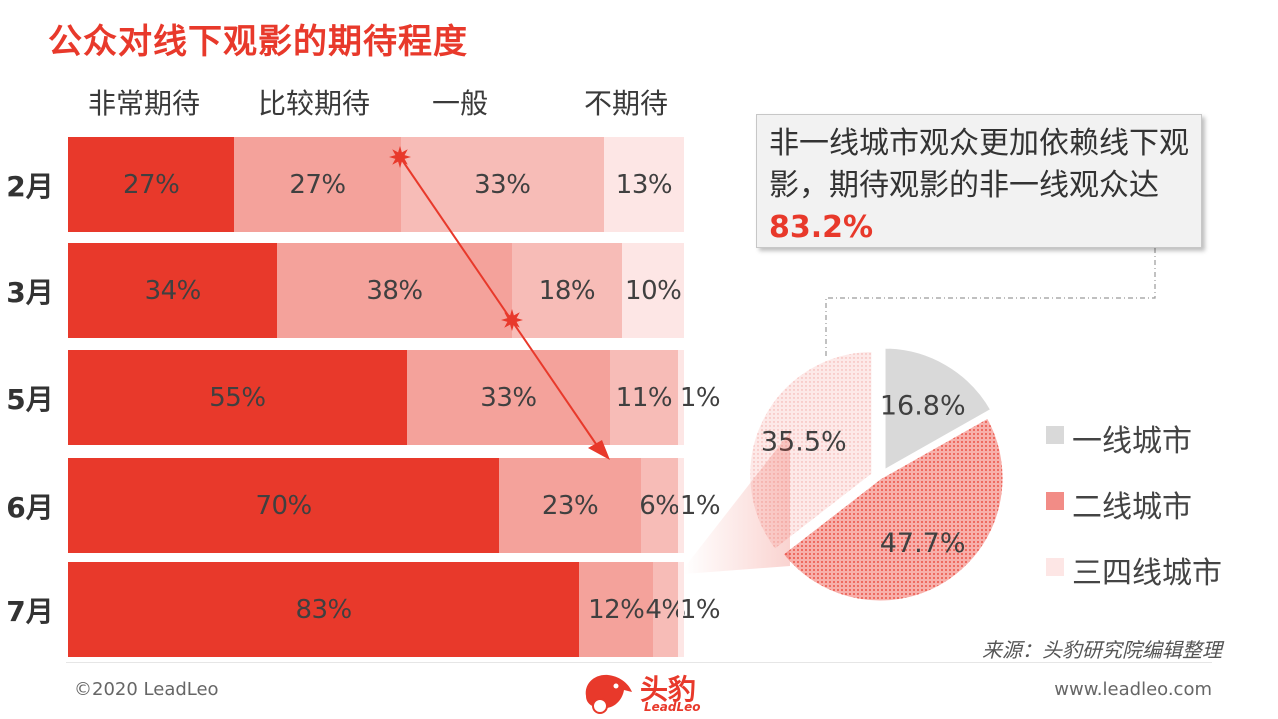 This screenshot has height=719, width=1278. I want to click on pie-legend-label: 三四线城市, so click(1147, 573).